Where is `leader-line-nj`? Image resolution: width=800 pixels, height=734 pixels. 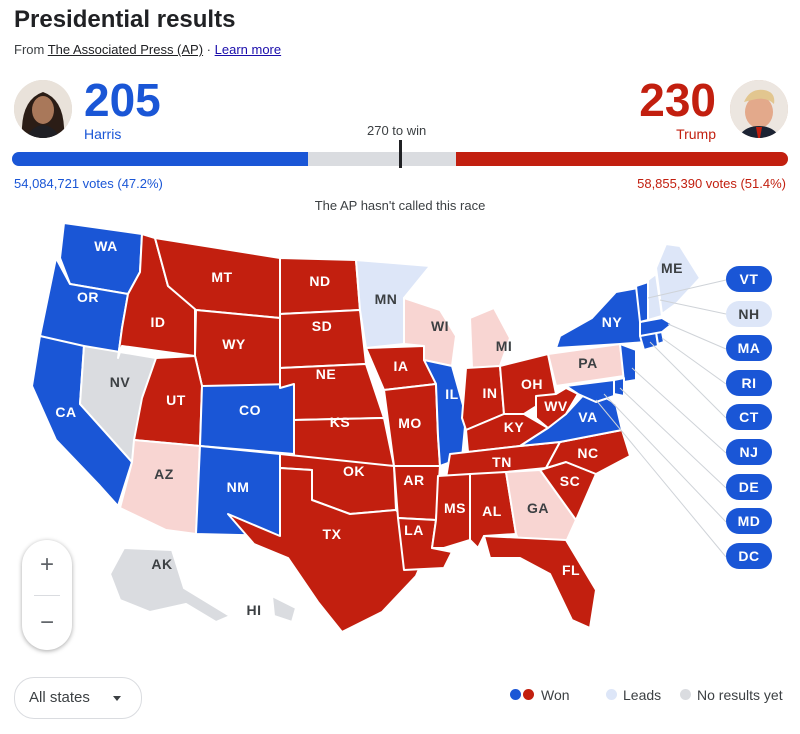 leader-line-nj is located at coordinates (679, 410).